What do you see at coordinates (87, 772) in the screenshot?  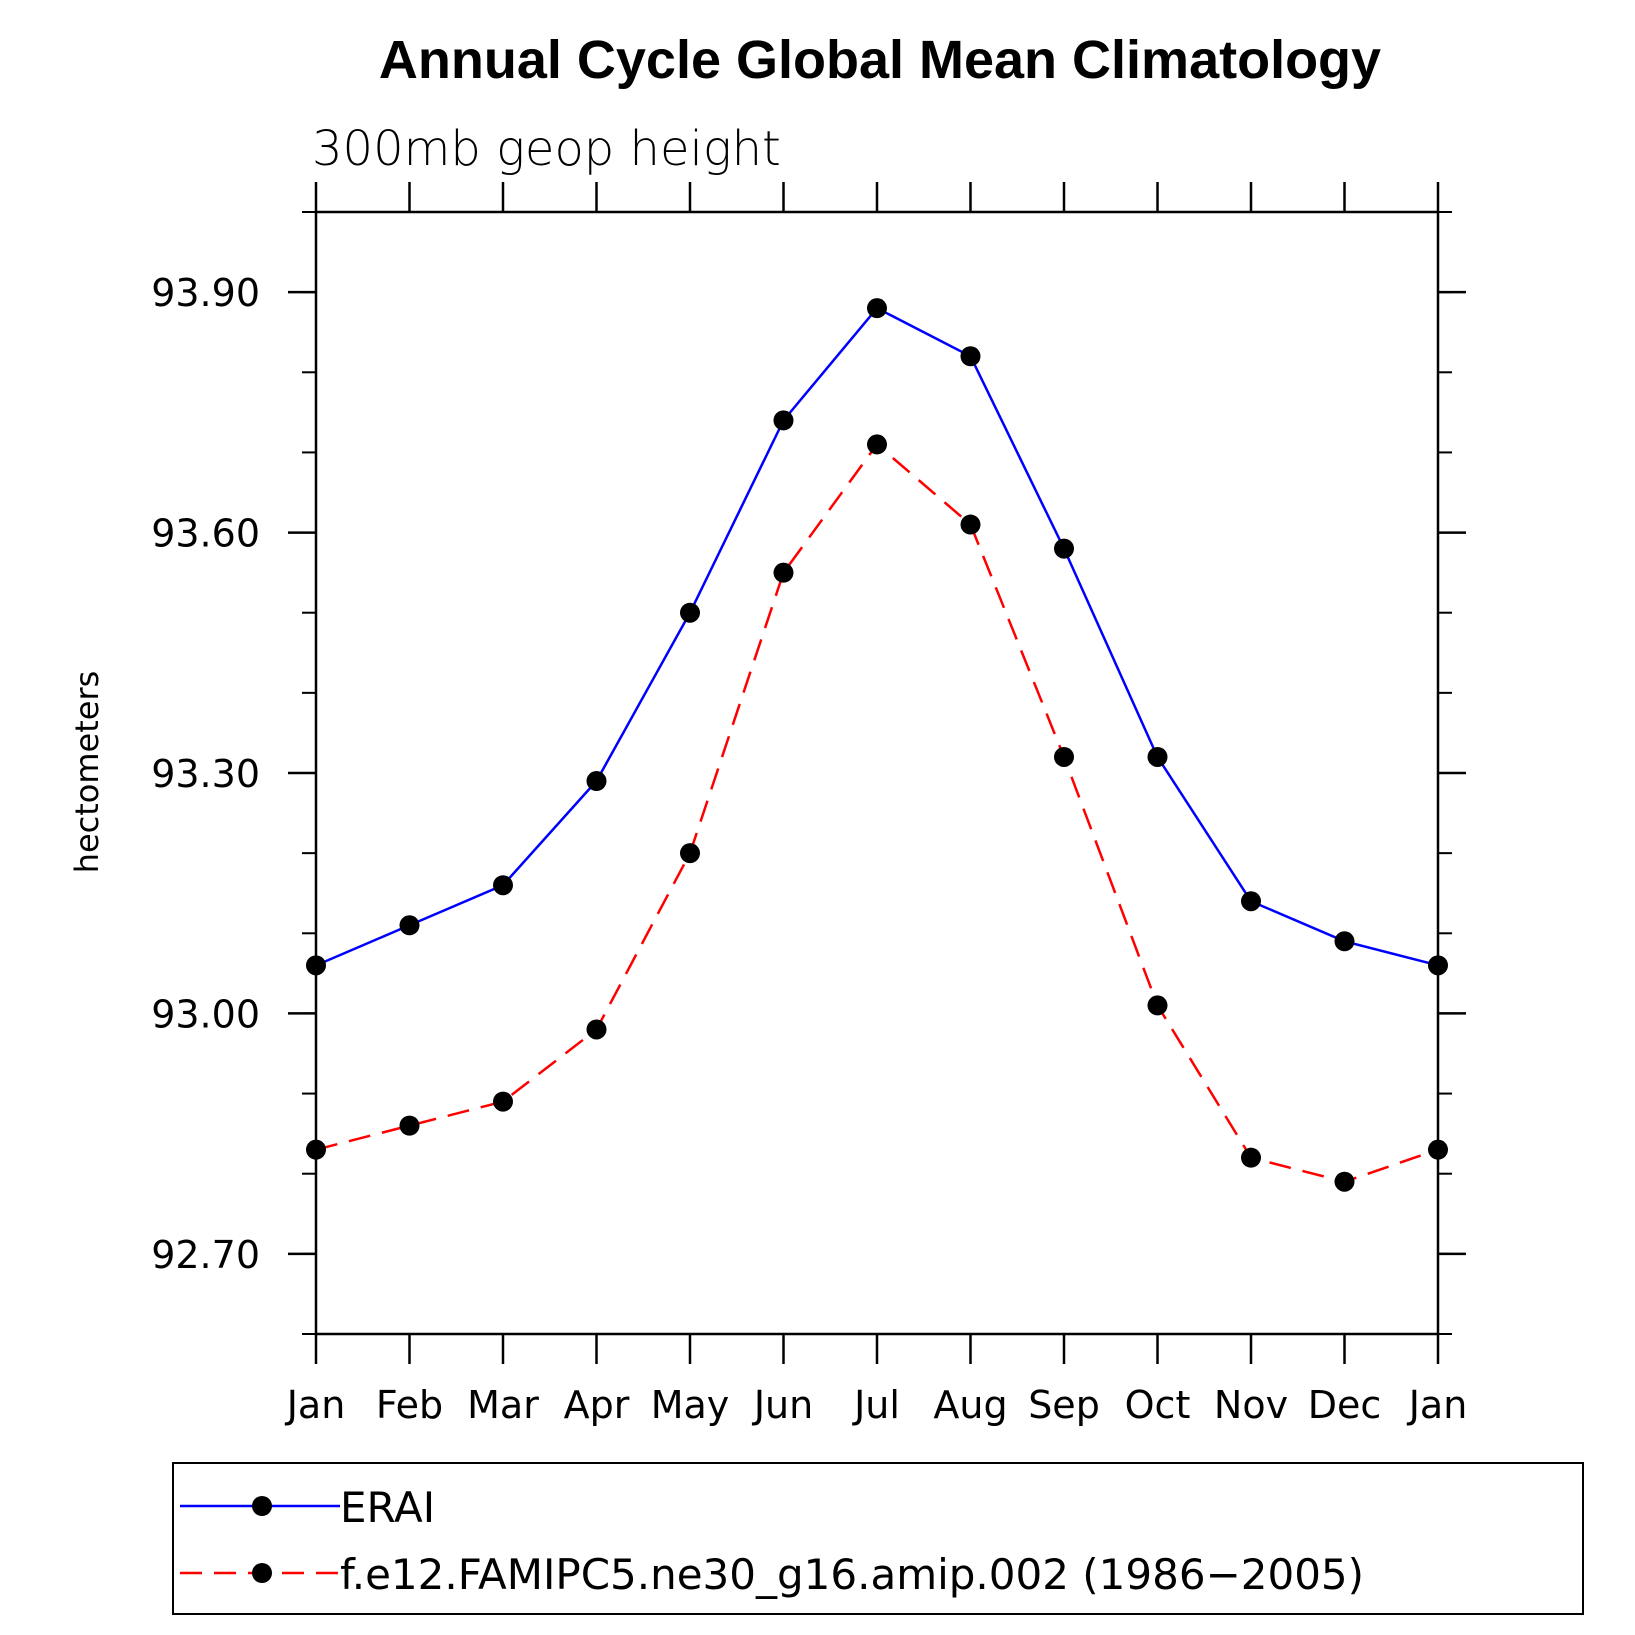 I see `y-axis-label: hectometers` at bounding box center [87, 772].